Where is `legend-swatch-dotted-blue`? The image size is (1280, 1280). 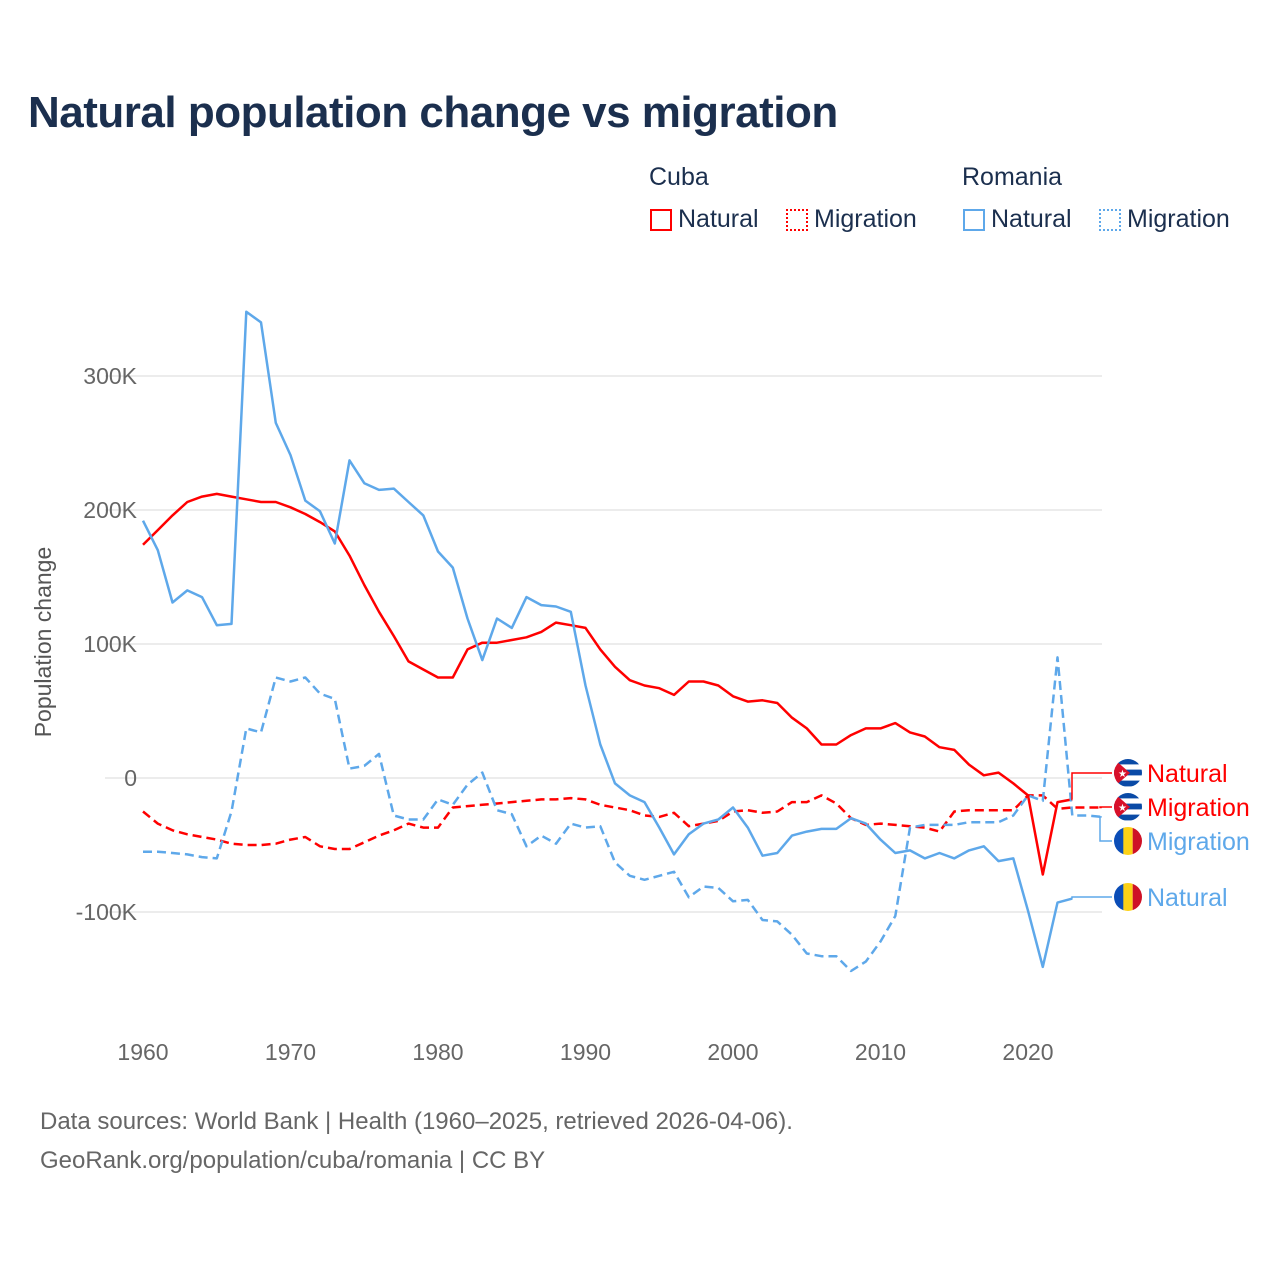 legend-swatch-dotted-blue is located at coordinates (1110, 219).